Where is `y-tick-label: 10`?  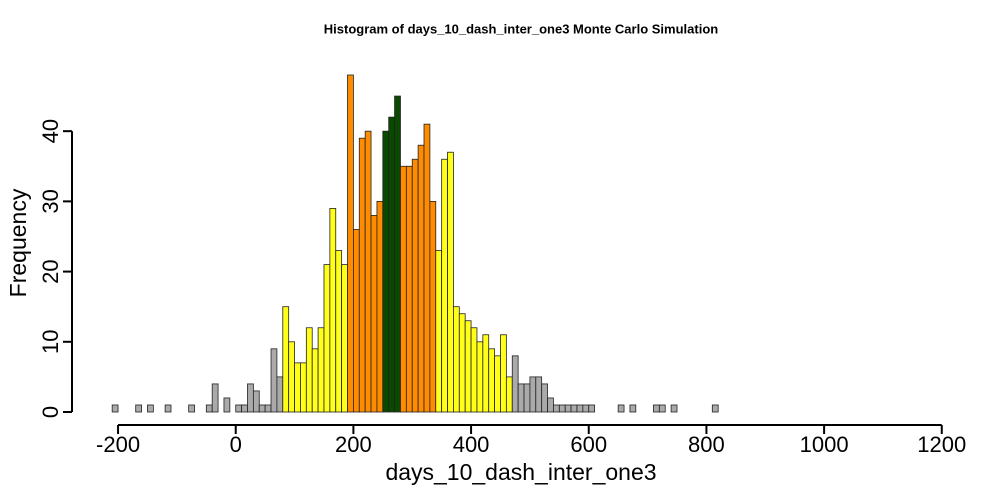 y-tick-label: 10 is located at coordinates (50, 342).